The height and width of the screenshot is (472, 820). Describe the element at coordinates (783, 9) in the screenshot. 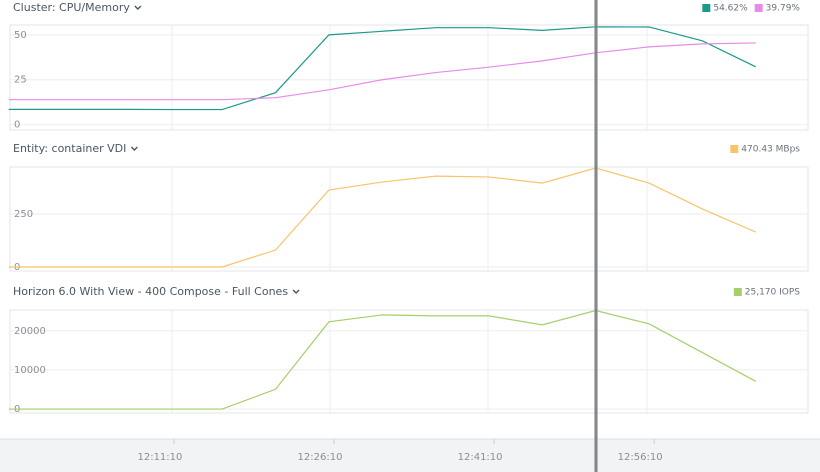

I see `legend-label: 39.79%` at that location.